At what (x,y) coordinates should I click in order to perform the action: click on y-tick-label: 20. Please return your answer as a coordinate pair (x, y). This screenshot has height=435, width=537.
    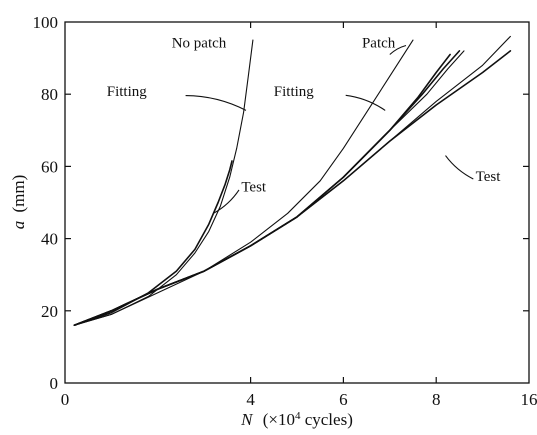
    Looking at the image, I should click on (49, 311).